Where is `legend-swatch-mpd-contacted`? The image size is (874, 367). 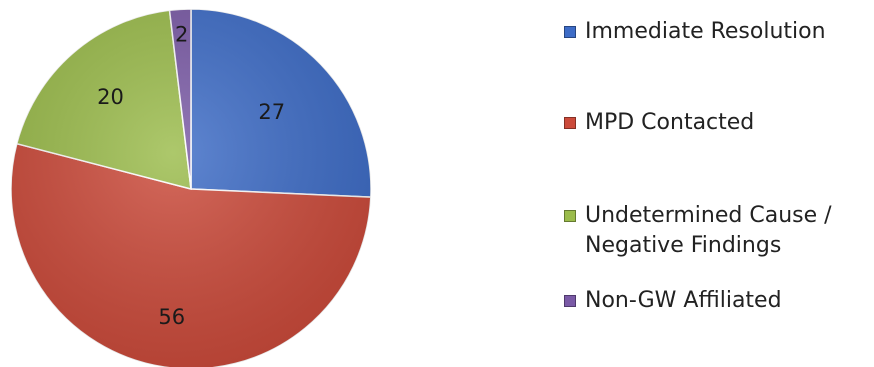 legend-swatch-mpd-contacted is located at coordinates (570, 123).